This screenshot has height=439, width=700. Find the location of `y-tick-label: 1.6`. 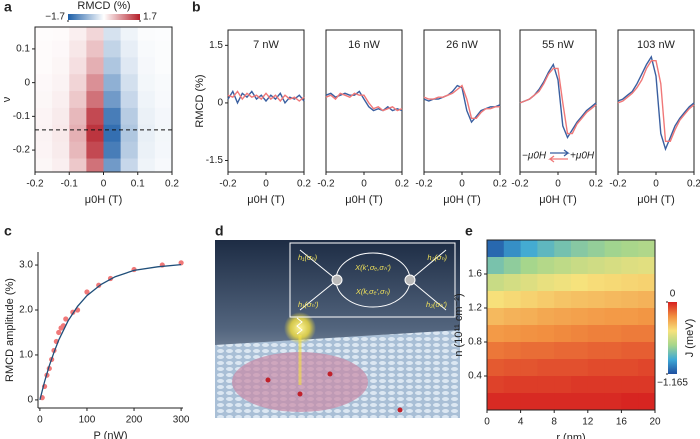

y-tick-label: 1.6 is located at coordinates (475, 274).